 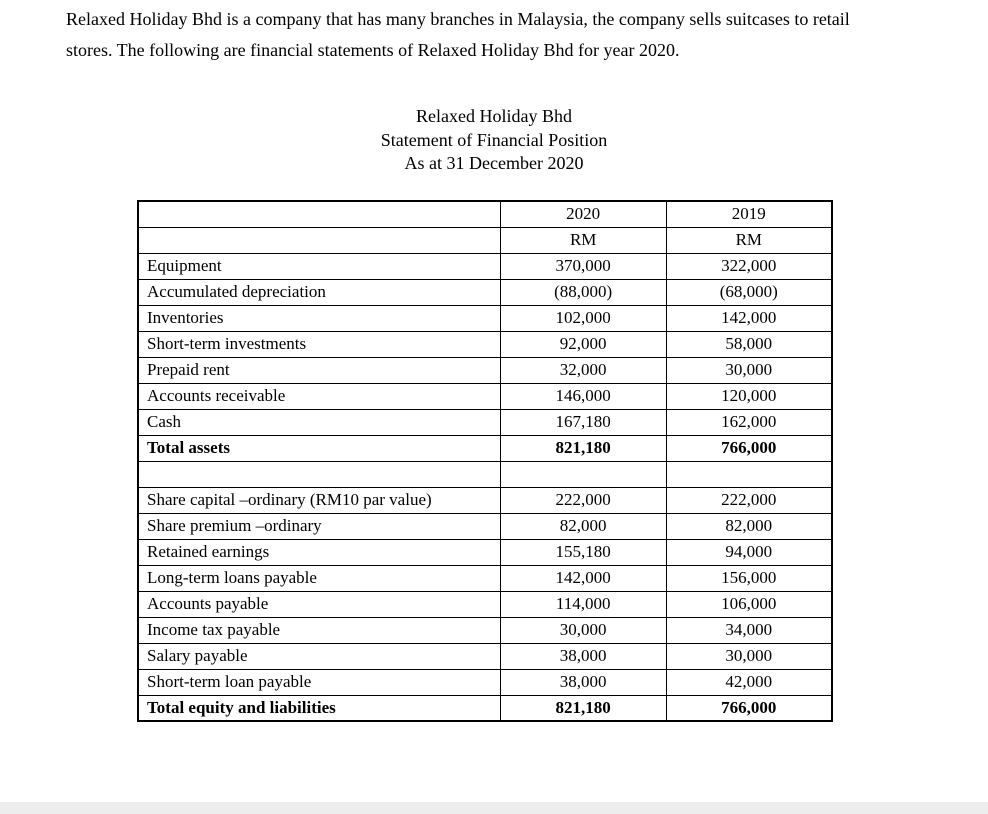 What do you see at coordinates (319, 552) in the screenshot?
I see `row-label: Retained earnings` at bounding box center [319, 552].